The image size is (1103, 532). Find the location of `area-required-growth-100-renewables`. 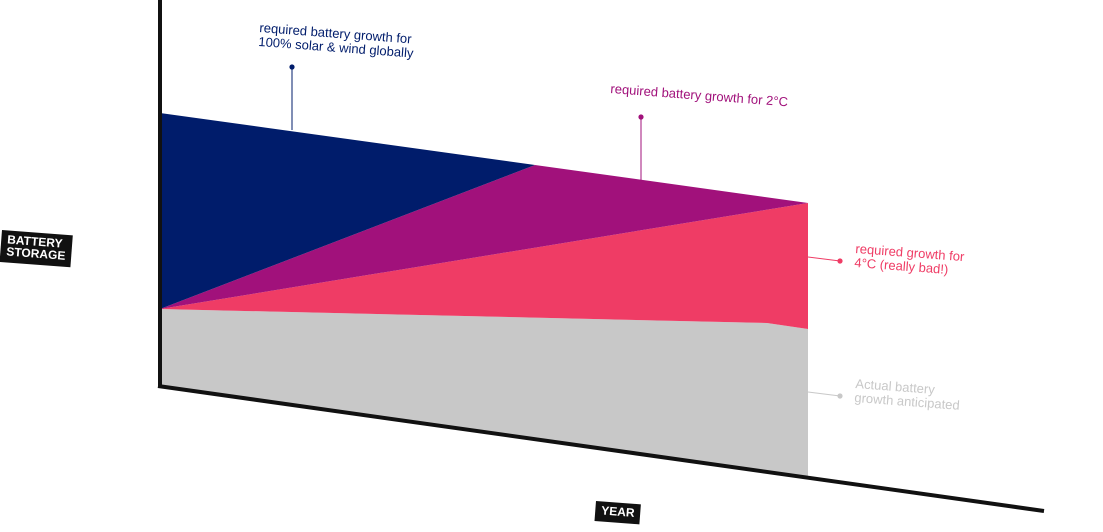

area-required-growth-100-renewables is located at coordinates (347, 211).